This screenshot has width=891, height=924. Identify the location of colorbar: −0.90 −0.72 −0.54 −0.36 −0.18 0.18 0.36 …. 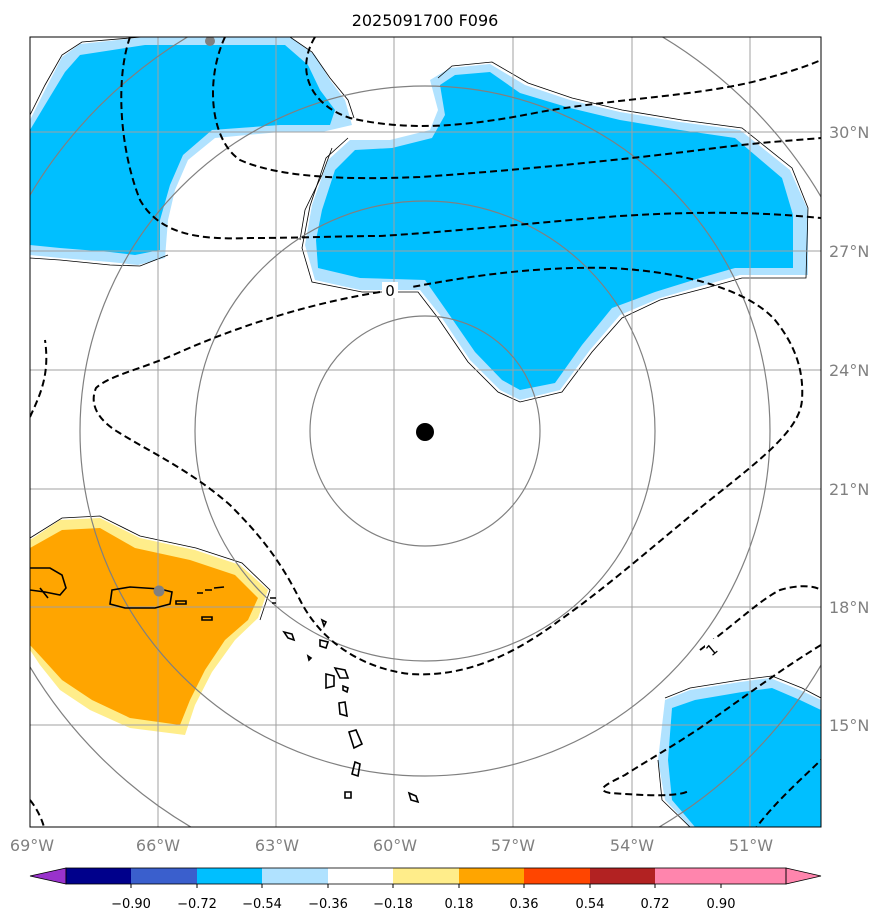
(425, 889).